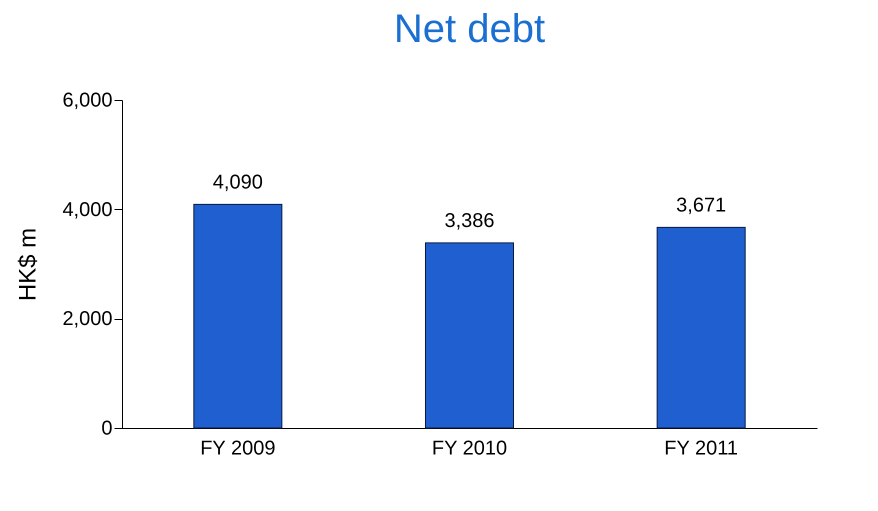  I want to click on x-tick-label: FY 2011, so click(701, 449).